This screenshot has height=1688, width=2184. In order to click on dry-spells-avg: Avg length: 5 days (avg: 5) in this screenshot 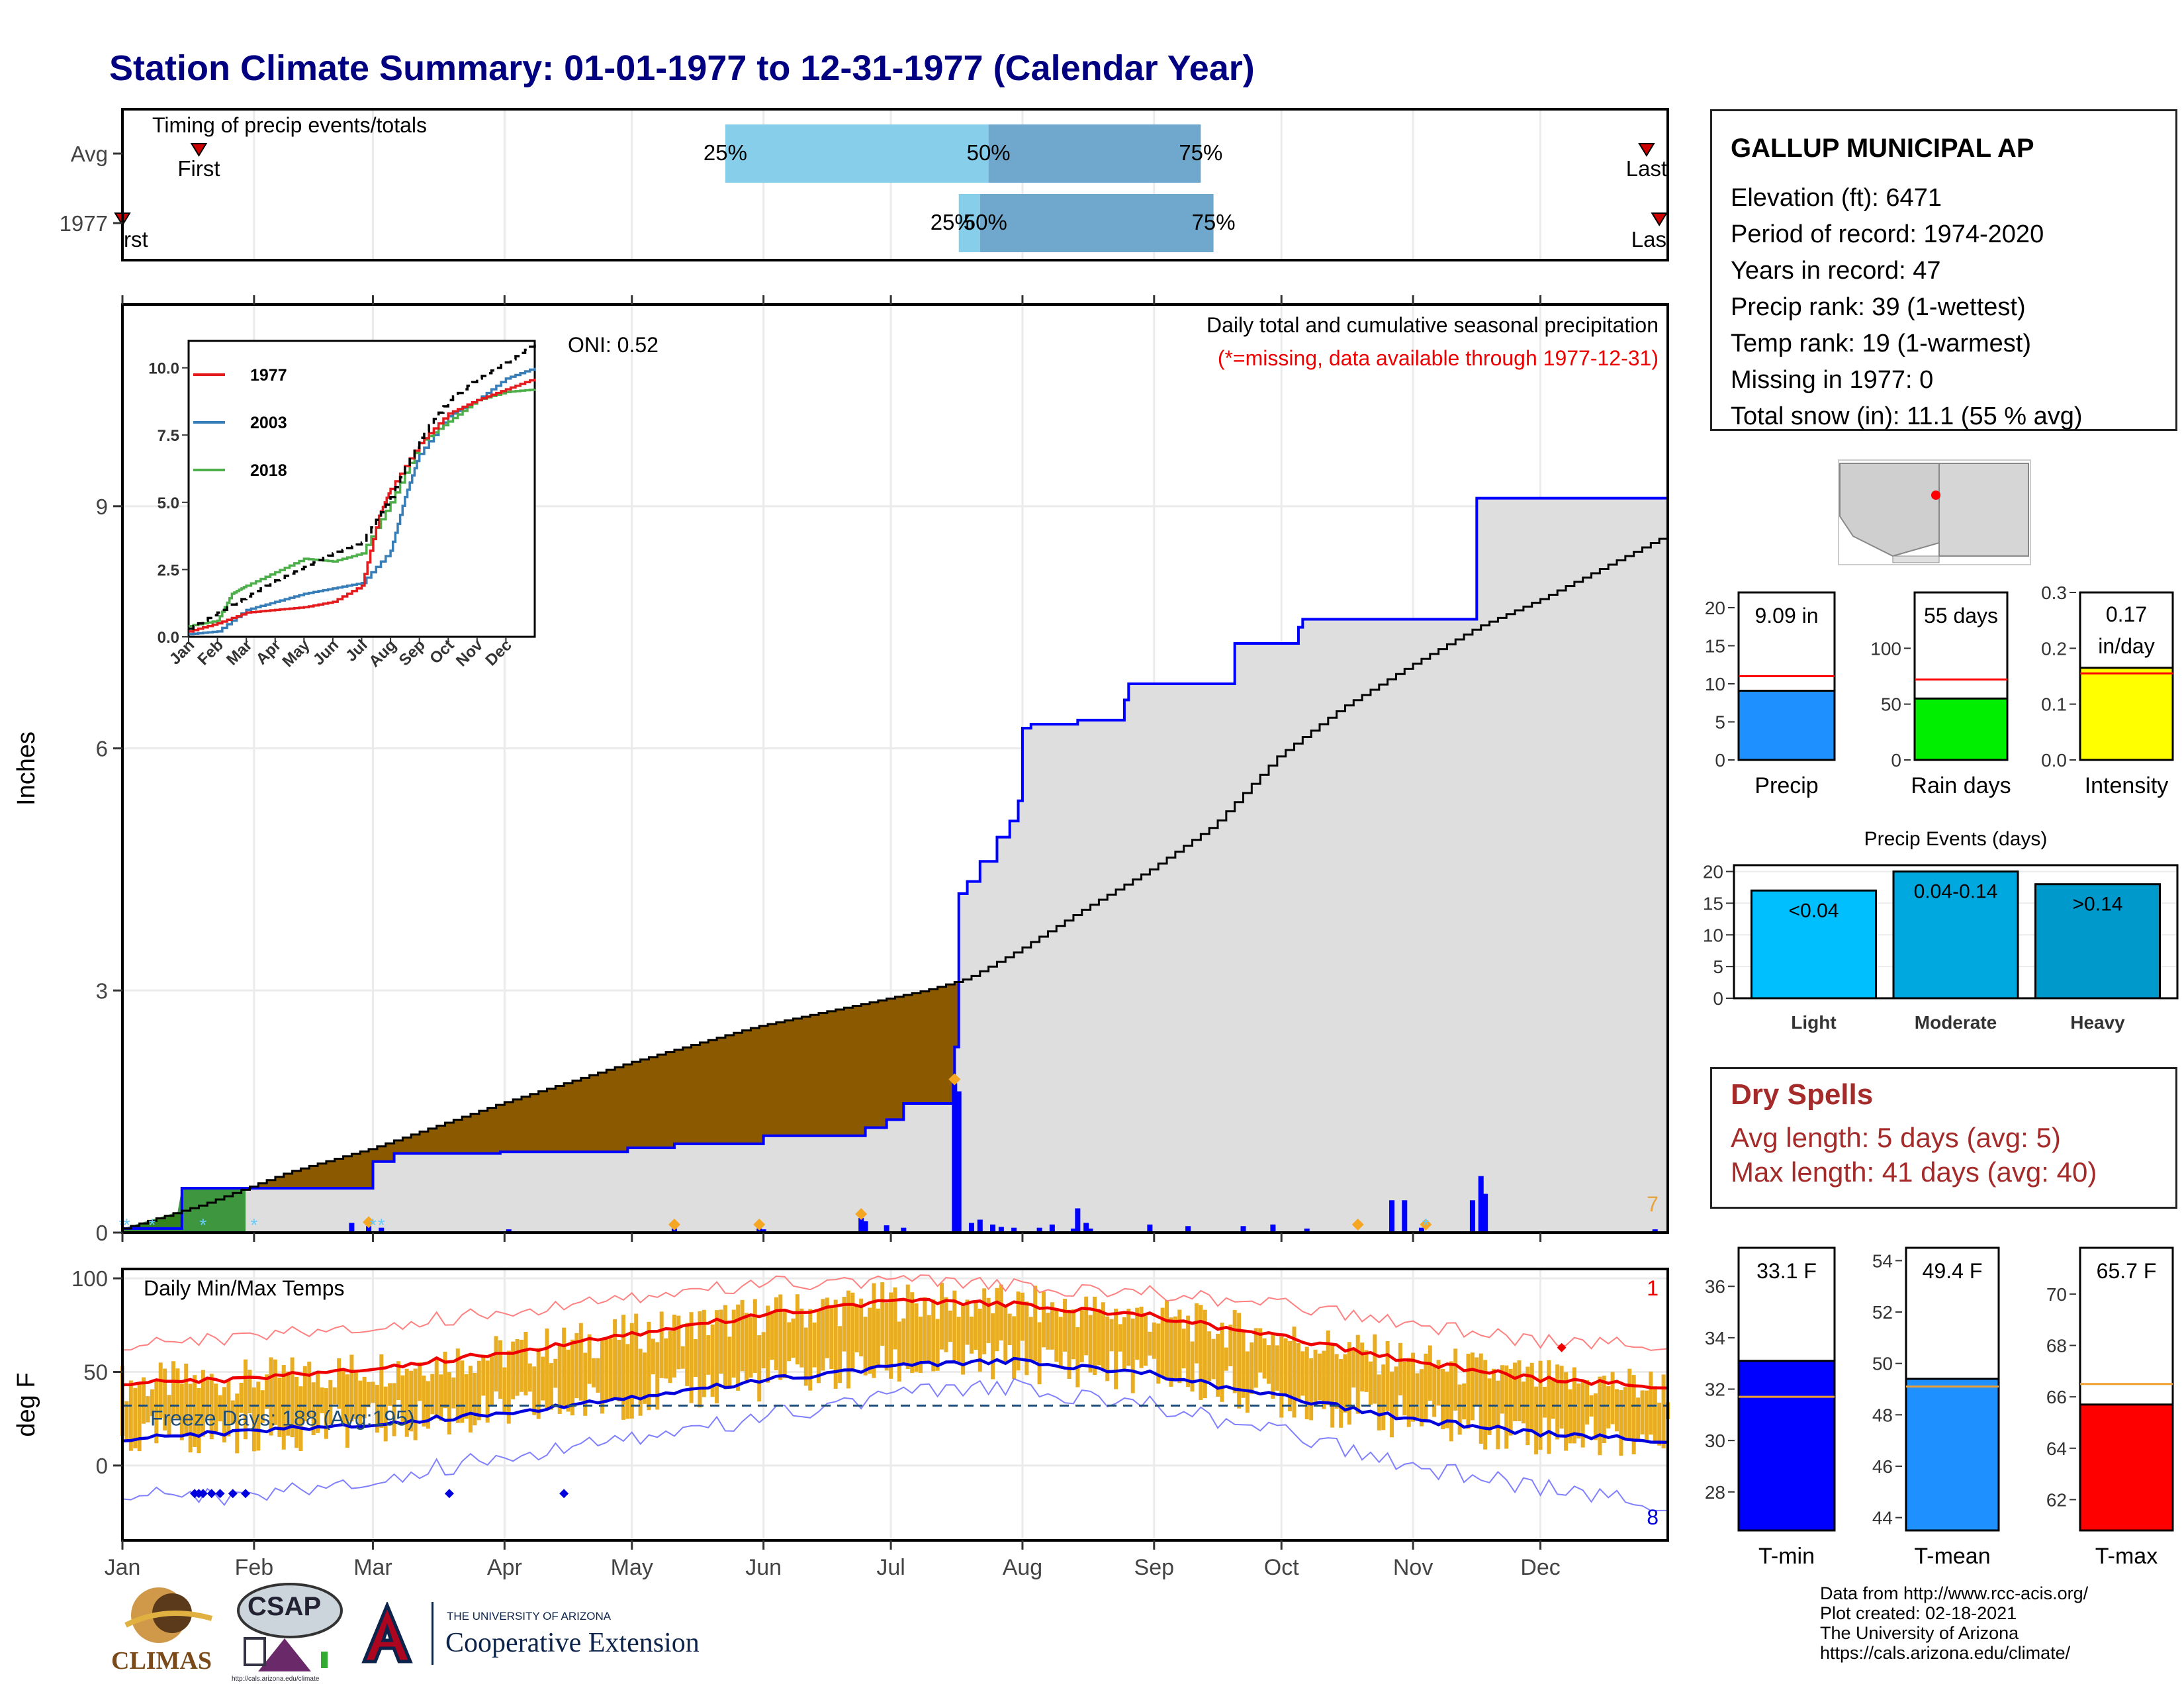, I will do `click(1896, 1137)`.